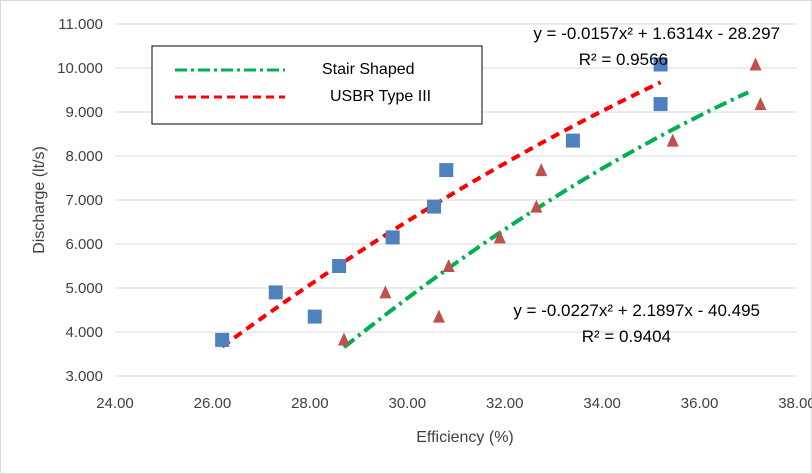  What do you see at coordinates (115, 403) in the screenshot?
I see `x-tick-label: 24.00` at bounding box center [115, 403].